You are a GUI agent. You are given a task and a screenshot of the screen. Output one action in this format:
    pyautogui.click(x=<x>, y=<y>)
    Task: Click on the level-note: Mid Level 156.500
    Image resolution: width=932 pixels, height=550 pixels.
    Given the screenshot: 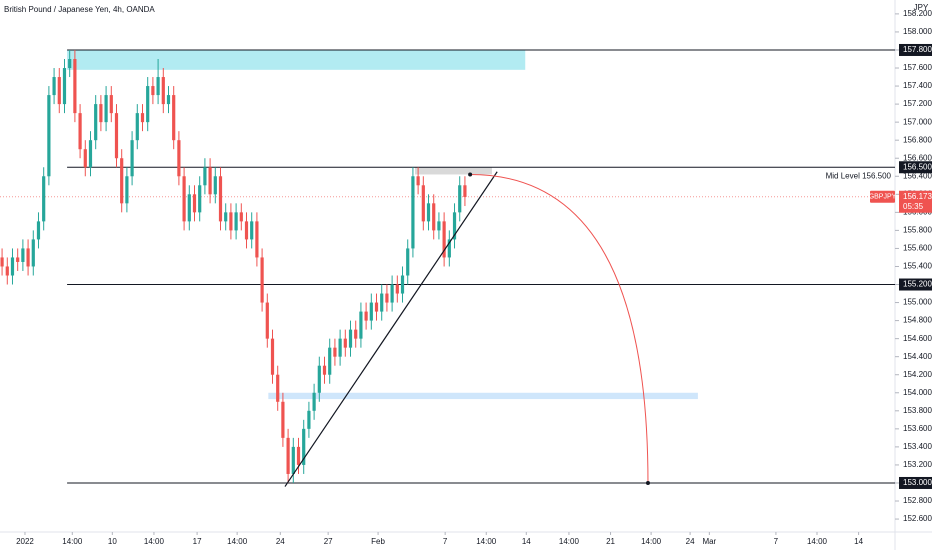 What is the action you would take?
    pyautogui.click(x=859, y=175)
    